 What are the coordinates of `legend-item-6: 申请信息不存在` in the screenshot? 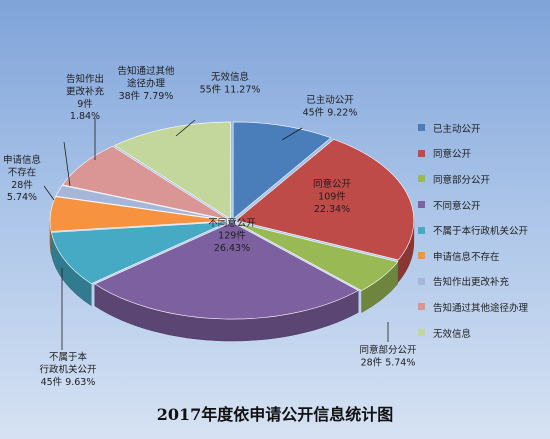 It's located at (483, 256).